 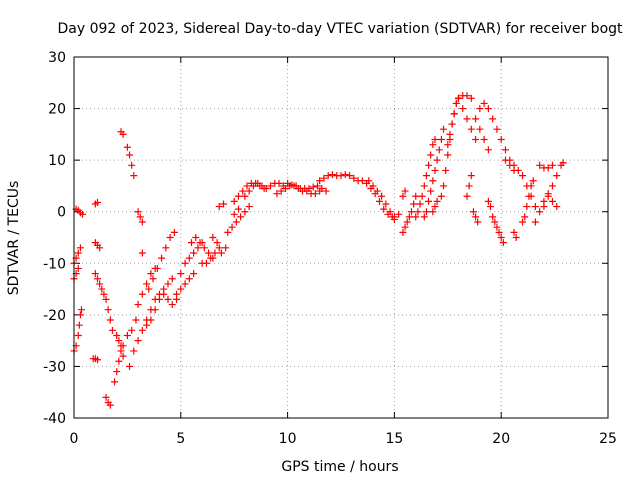 What do you see at coordinates (501, 439) in the screenshot?
I see `x-tick-label: 20` at bounding box center [501, 439].